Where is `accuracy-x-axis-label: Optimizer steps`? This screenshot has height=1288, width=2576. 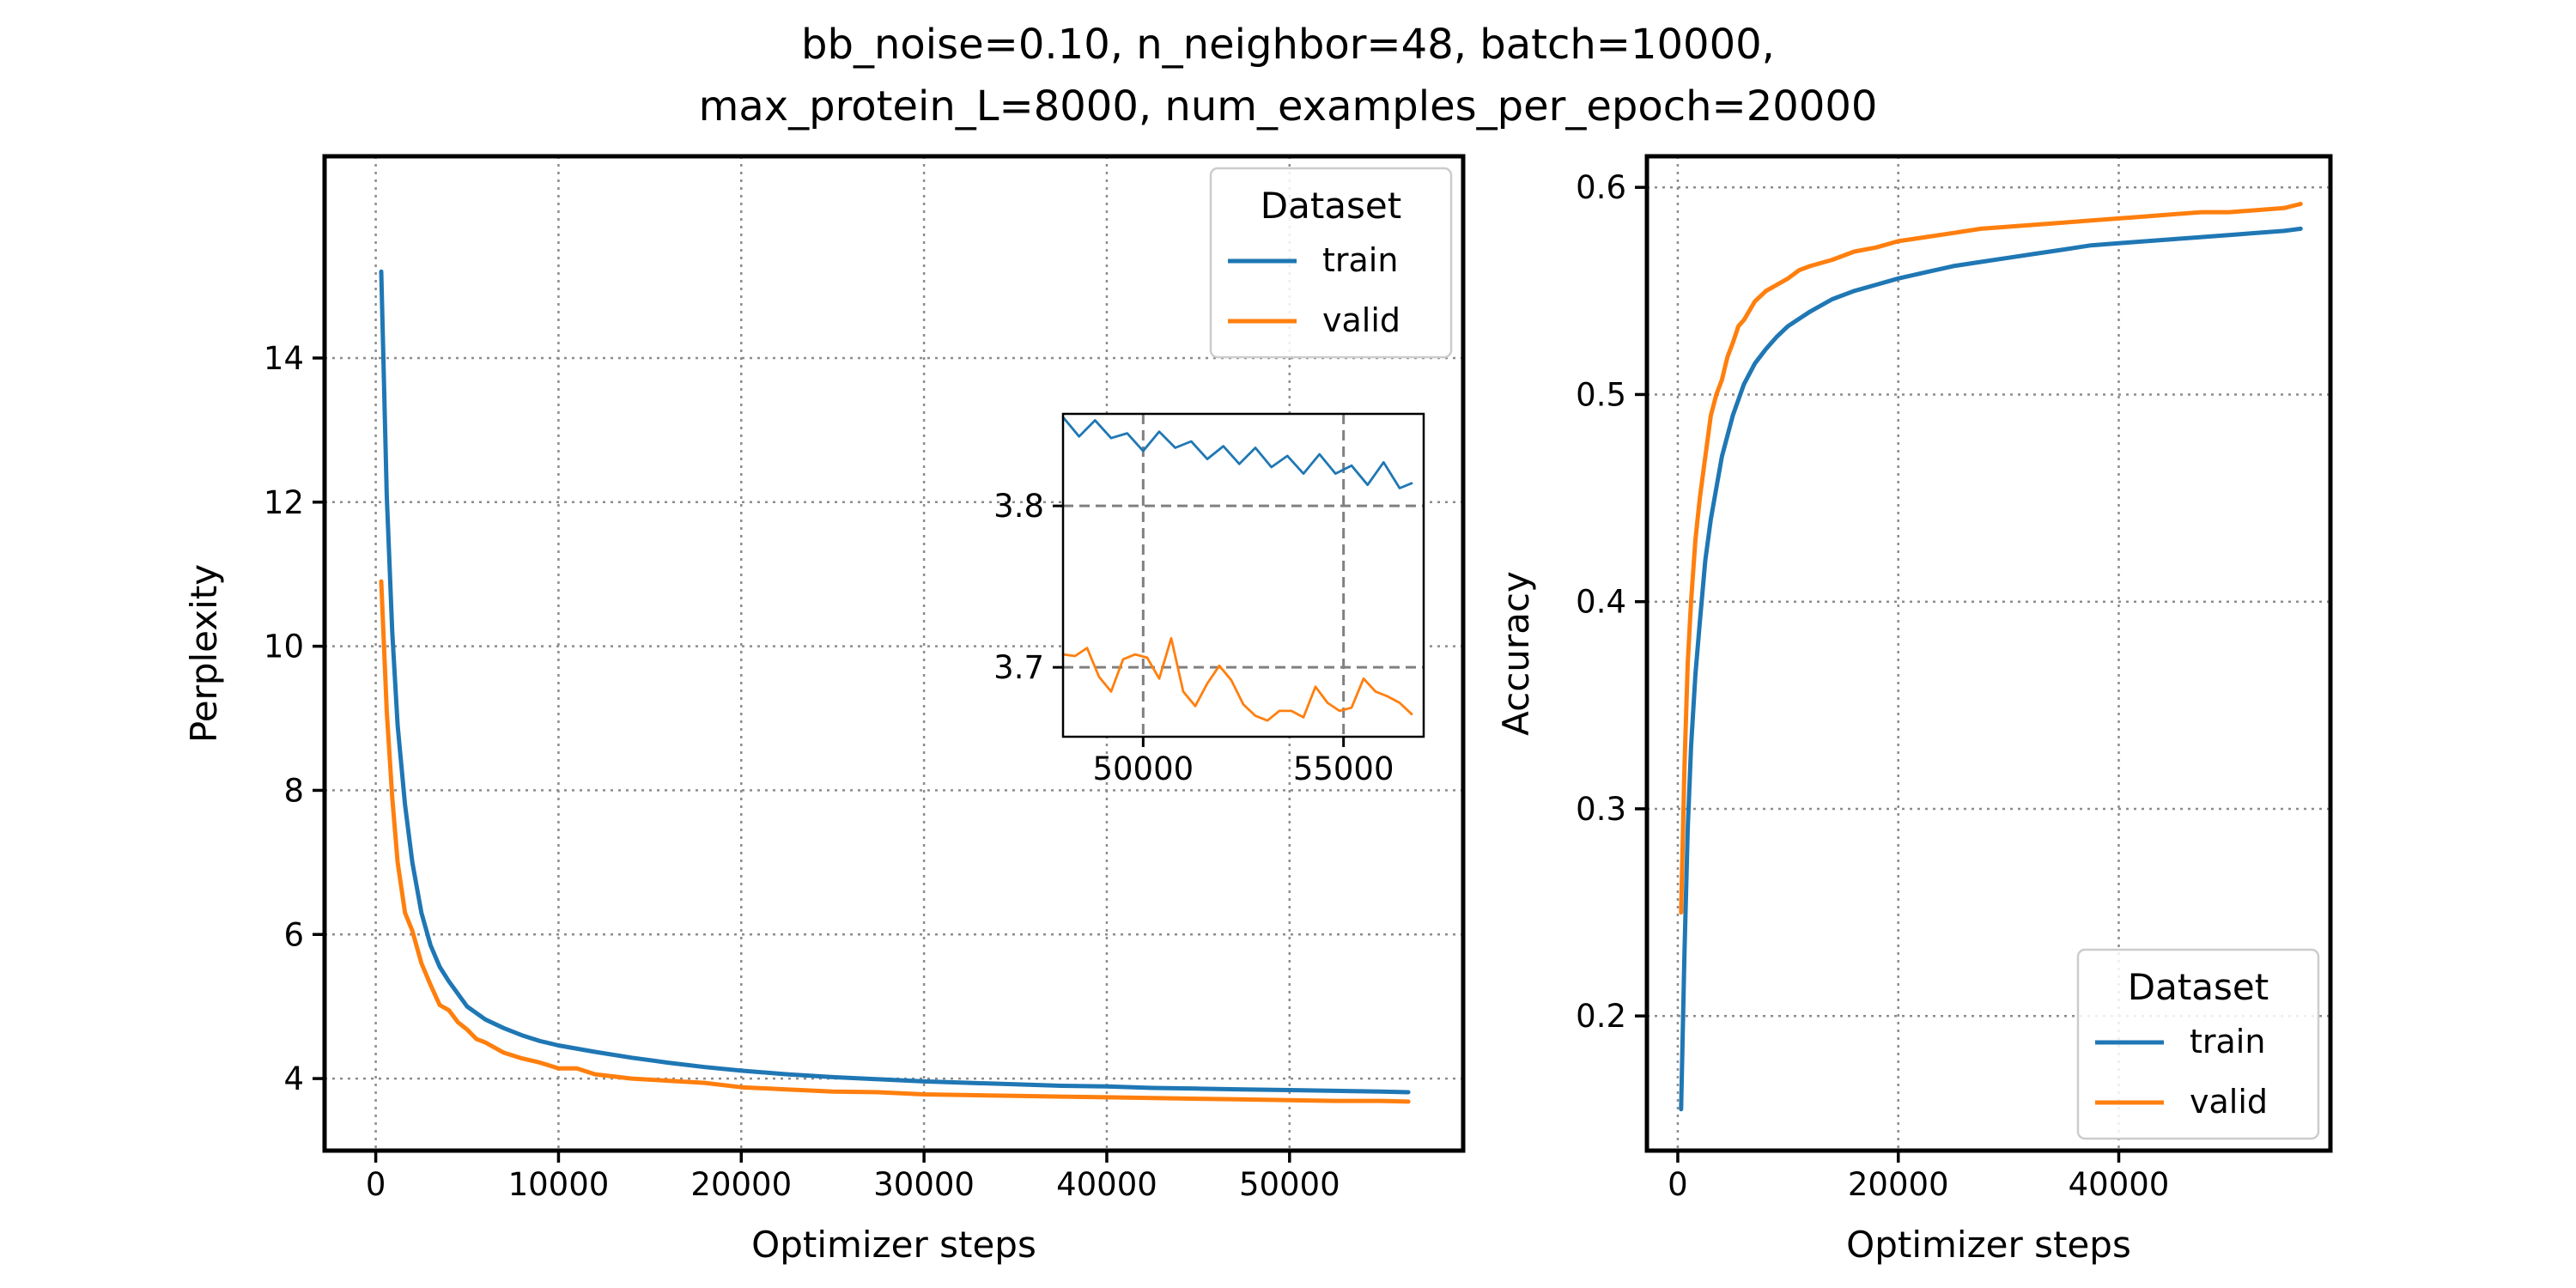 accuracy-x-axis-label: Optimizer steps is located at coordinates (1989, 1245).